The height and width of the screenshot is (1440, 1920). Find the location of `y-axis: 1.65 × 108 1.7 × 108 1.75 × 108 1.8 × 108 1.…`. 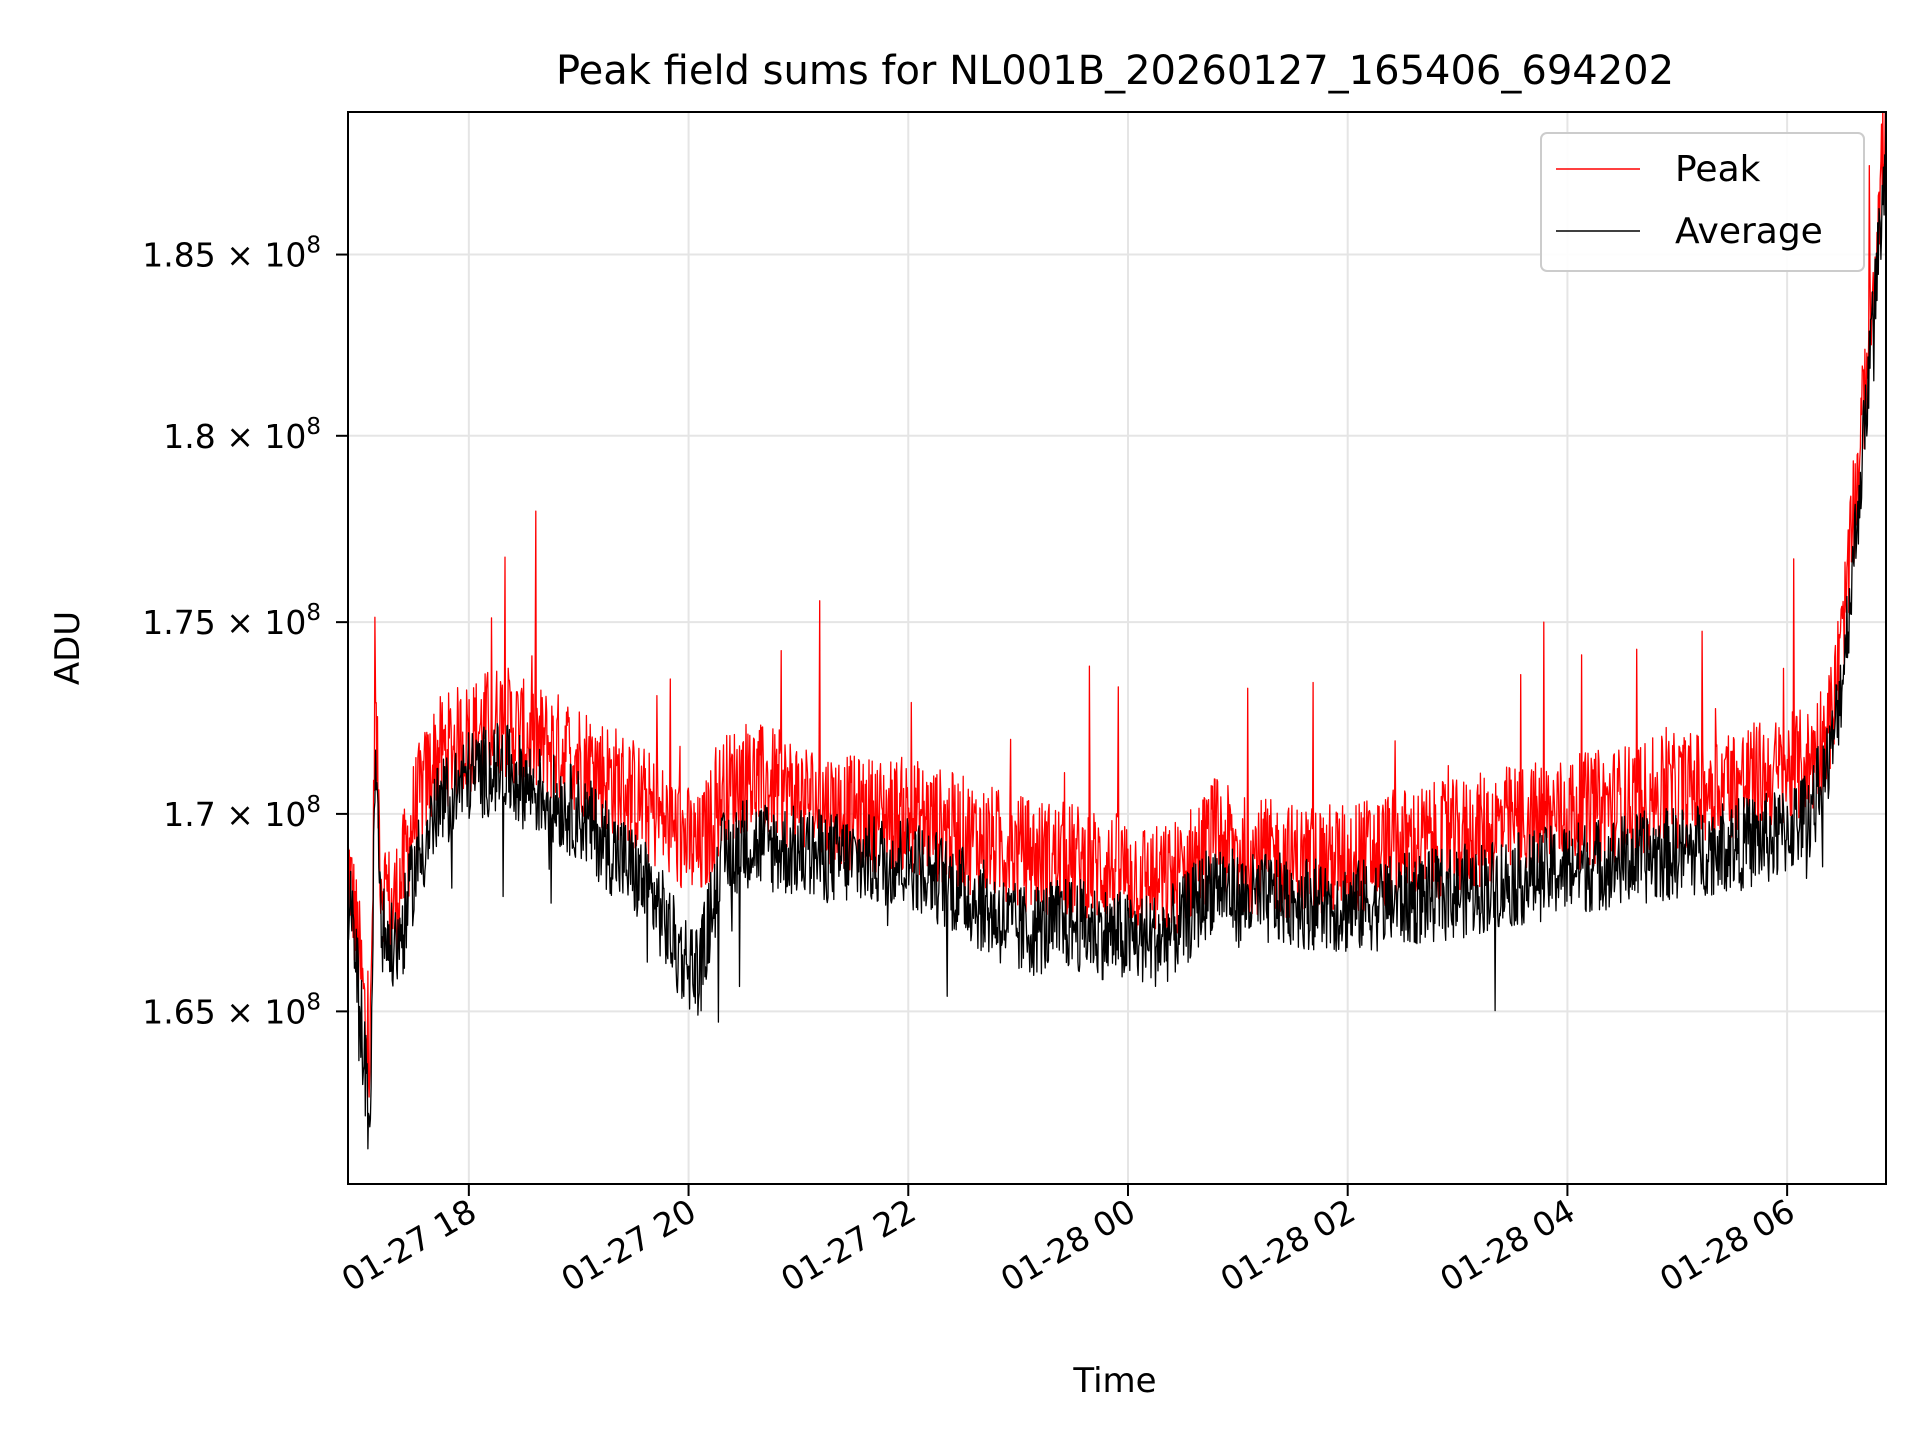

y-axis: 1.65 × 108 1.7 × 108 1.75 × 108 1.8 × 108 1.… is located at coordinates (245, 632).